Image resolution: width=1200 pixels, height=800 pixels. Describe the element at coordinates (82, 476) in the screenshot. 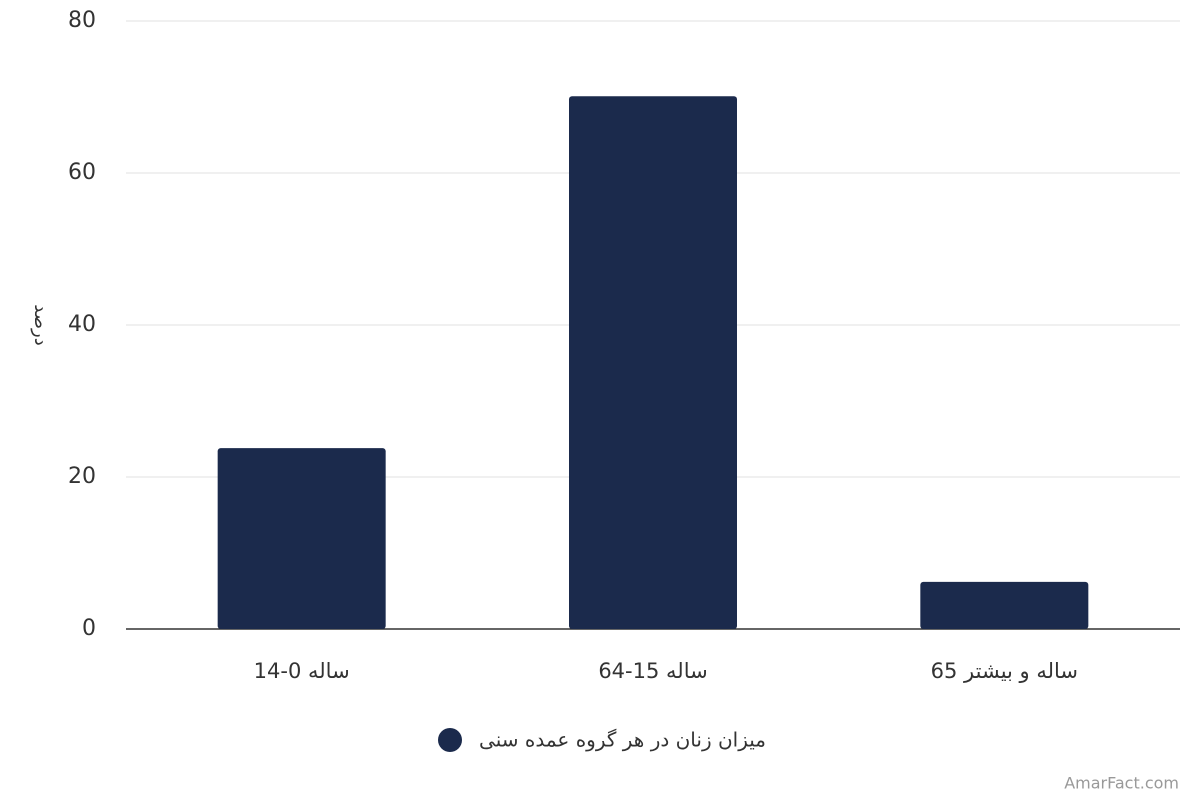

I see `y-tick-label: 20` at that location.